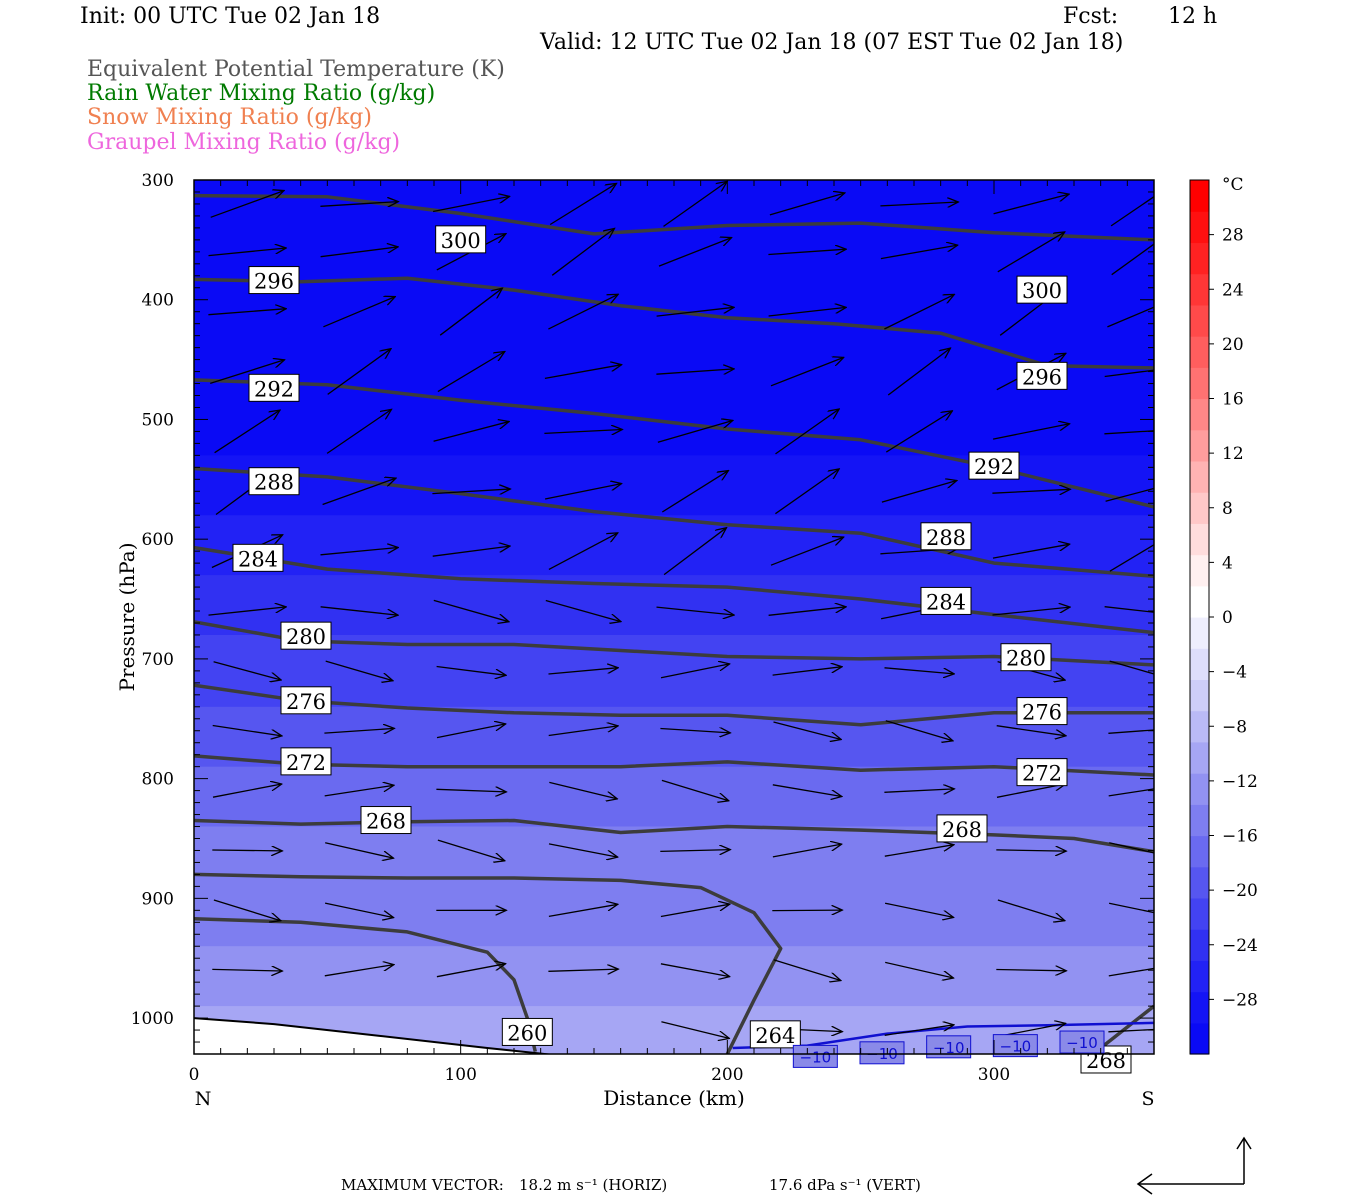 This screenshot has width=1350, height=1200. I want to click on y-tick-label: 500, so click(158, 420).